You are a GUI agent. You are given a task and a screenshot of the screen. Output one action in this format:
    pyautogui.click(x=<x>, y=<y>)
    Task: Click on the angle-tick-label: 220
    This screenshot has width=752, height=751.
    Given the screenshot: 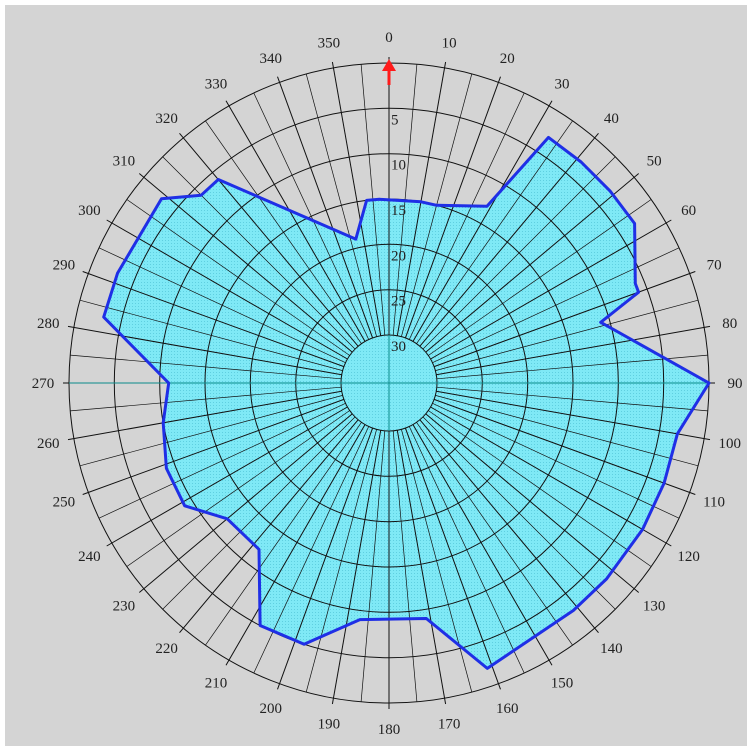 What is the action you would take?
    pyautogui.click(x=166, y=649)
    